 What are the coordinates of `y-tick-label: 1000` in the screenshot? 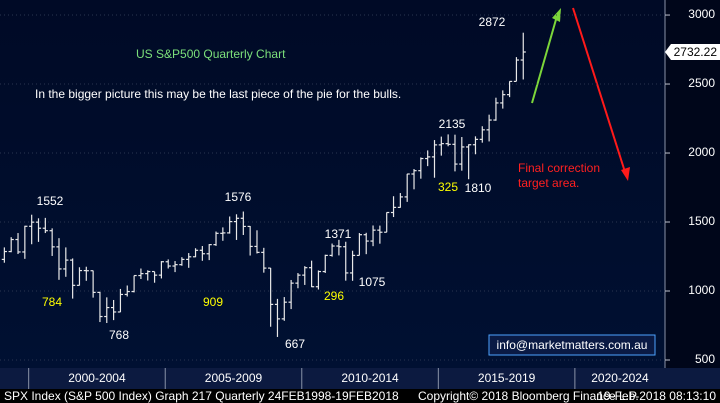 It's located at (701, 290).